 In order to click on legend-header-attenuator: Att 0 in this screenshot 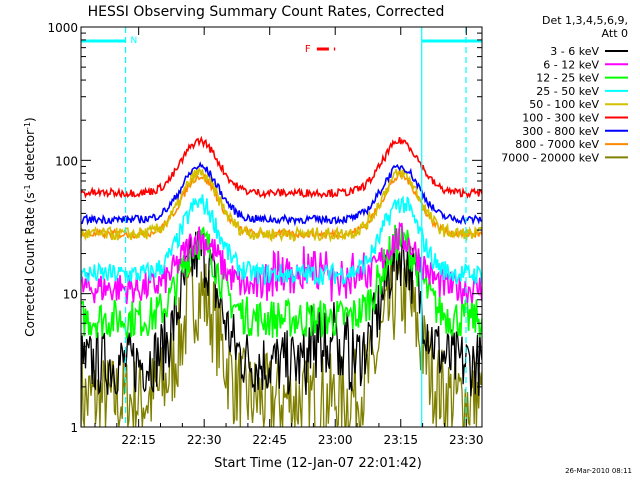, I will do `click(615, 33)`.